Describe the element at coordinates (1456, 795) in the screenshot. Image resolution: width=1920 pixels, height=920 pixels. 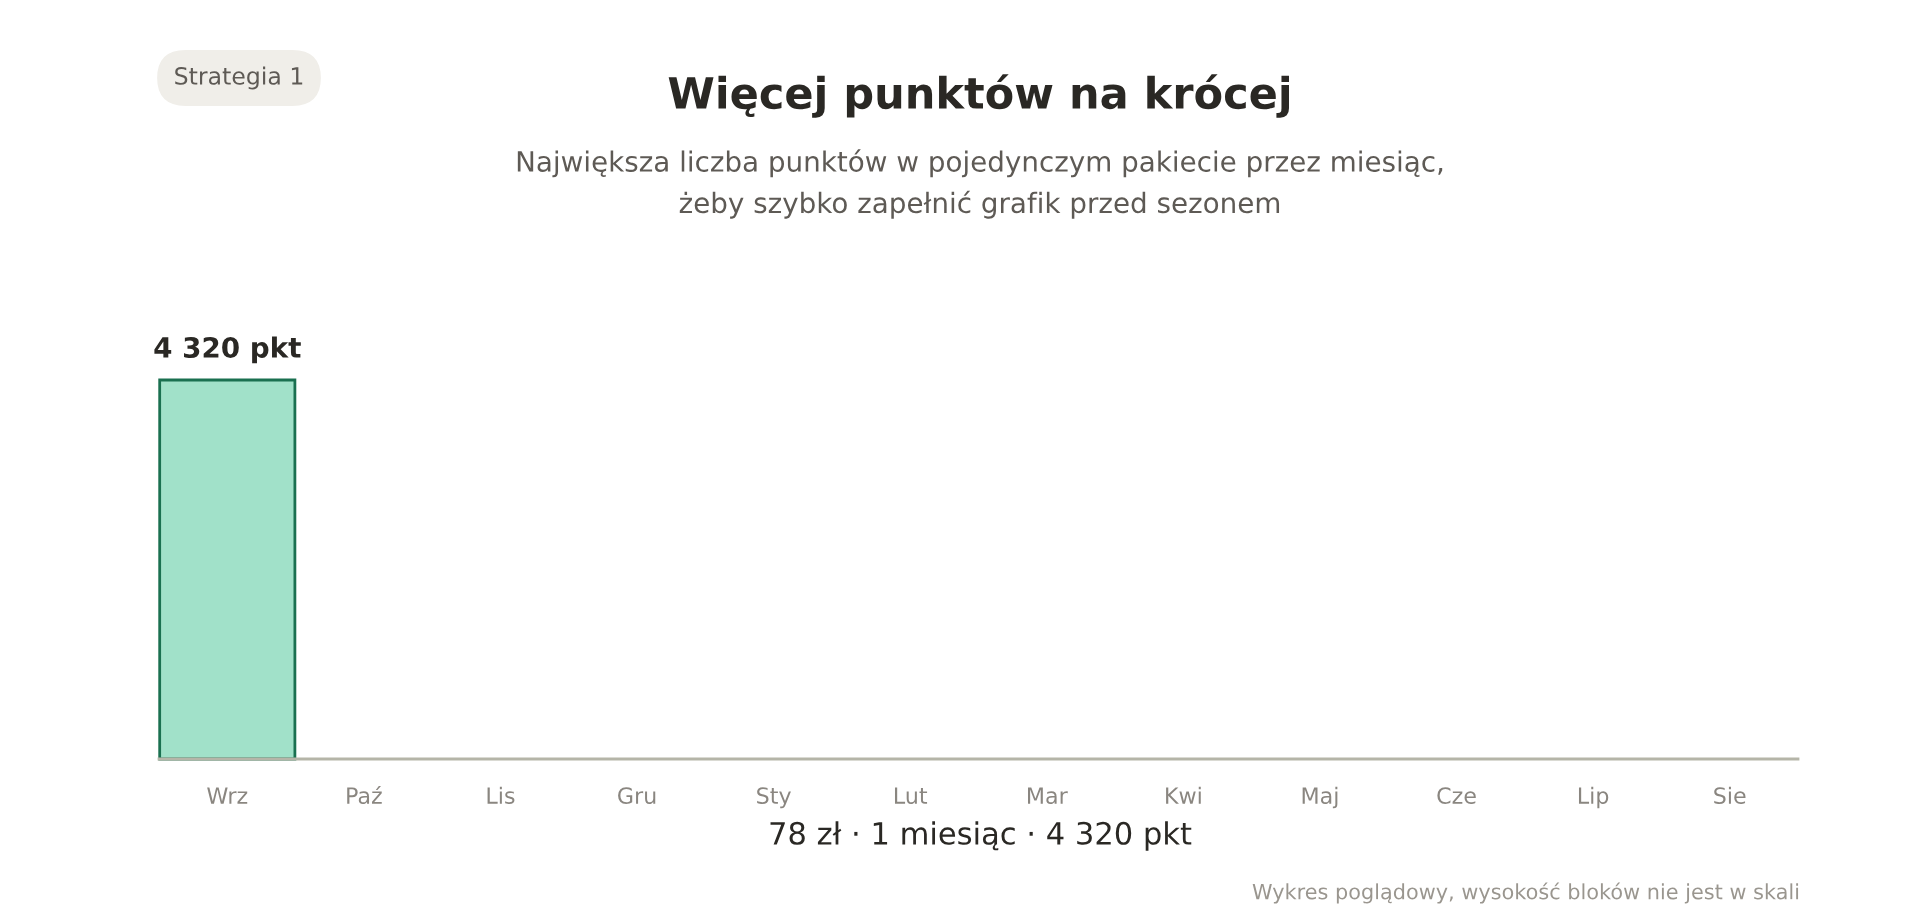
I see `x-tick-label: Cze` at that location.